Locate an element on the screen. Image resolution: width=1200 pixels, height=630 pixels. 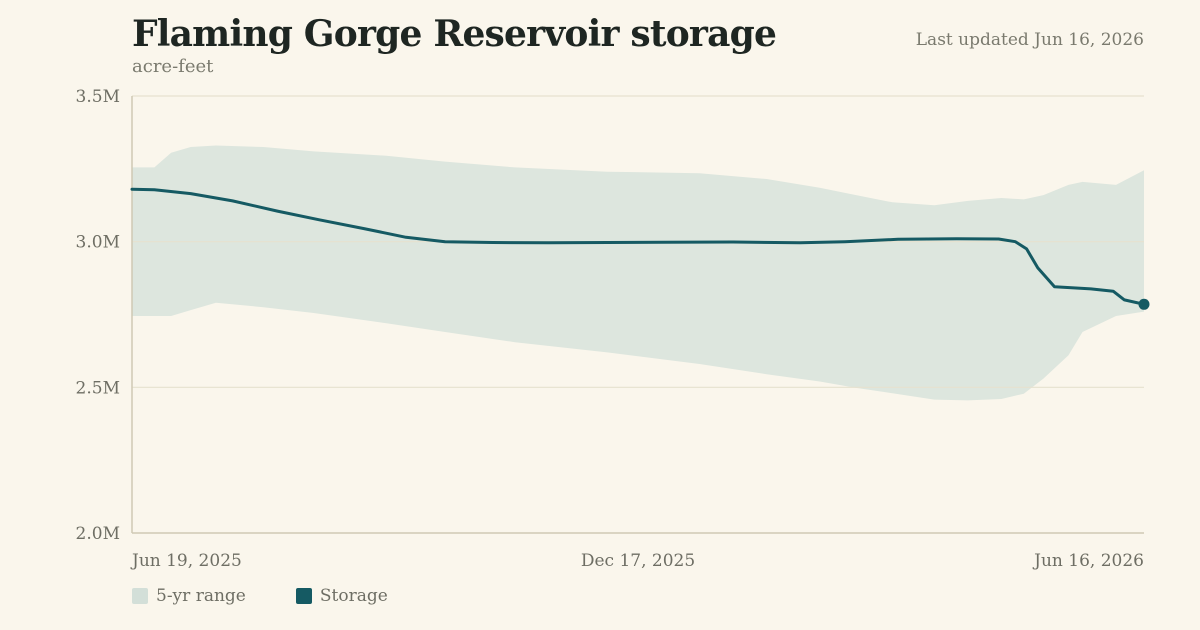
legend: 5-yr range Storage is located at coordinates (260, 596).